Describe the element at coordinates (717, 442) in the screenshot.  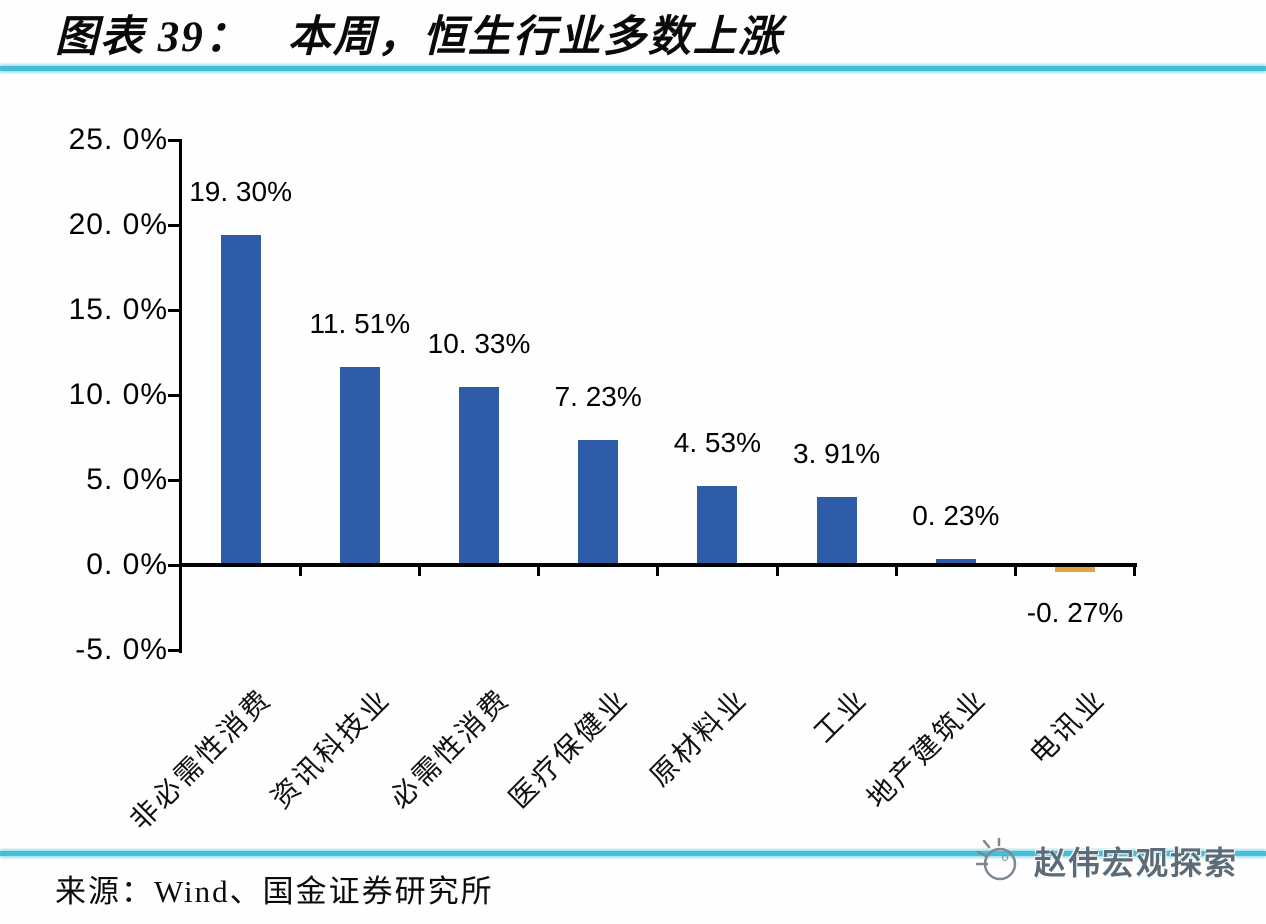
I see `bar-value-label: 4. 53%` at that location.